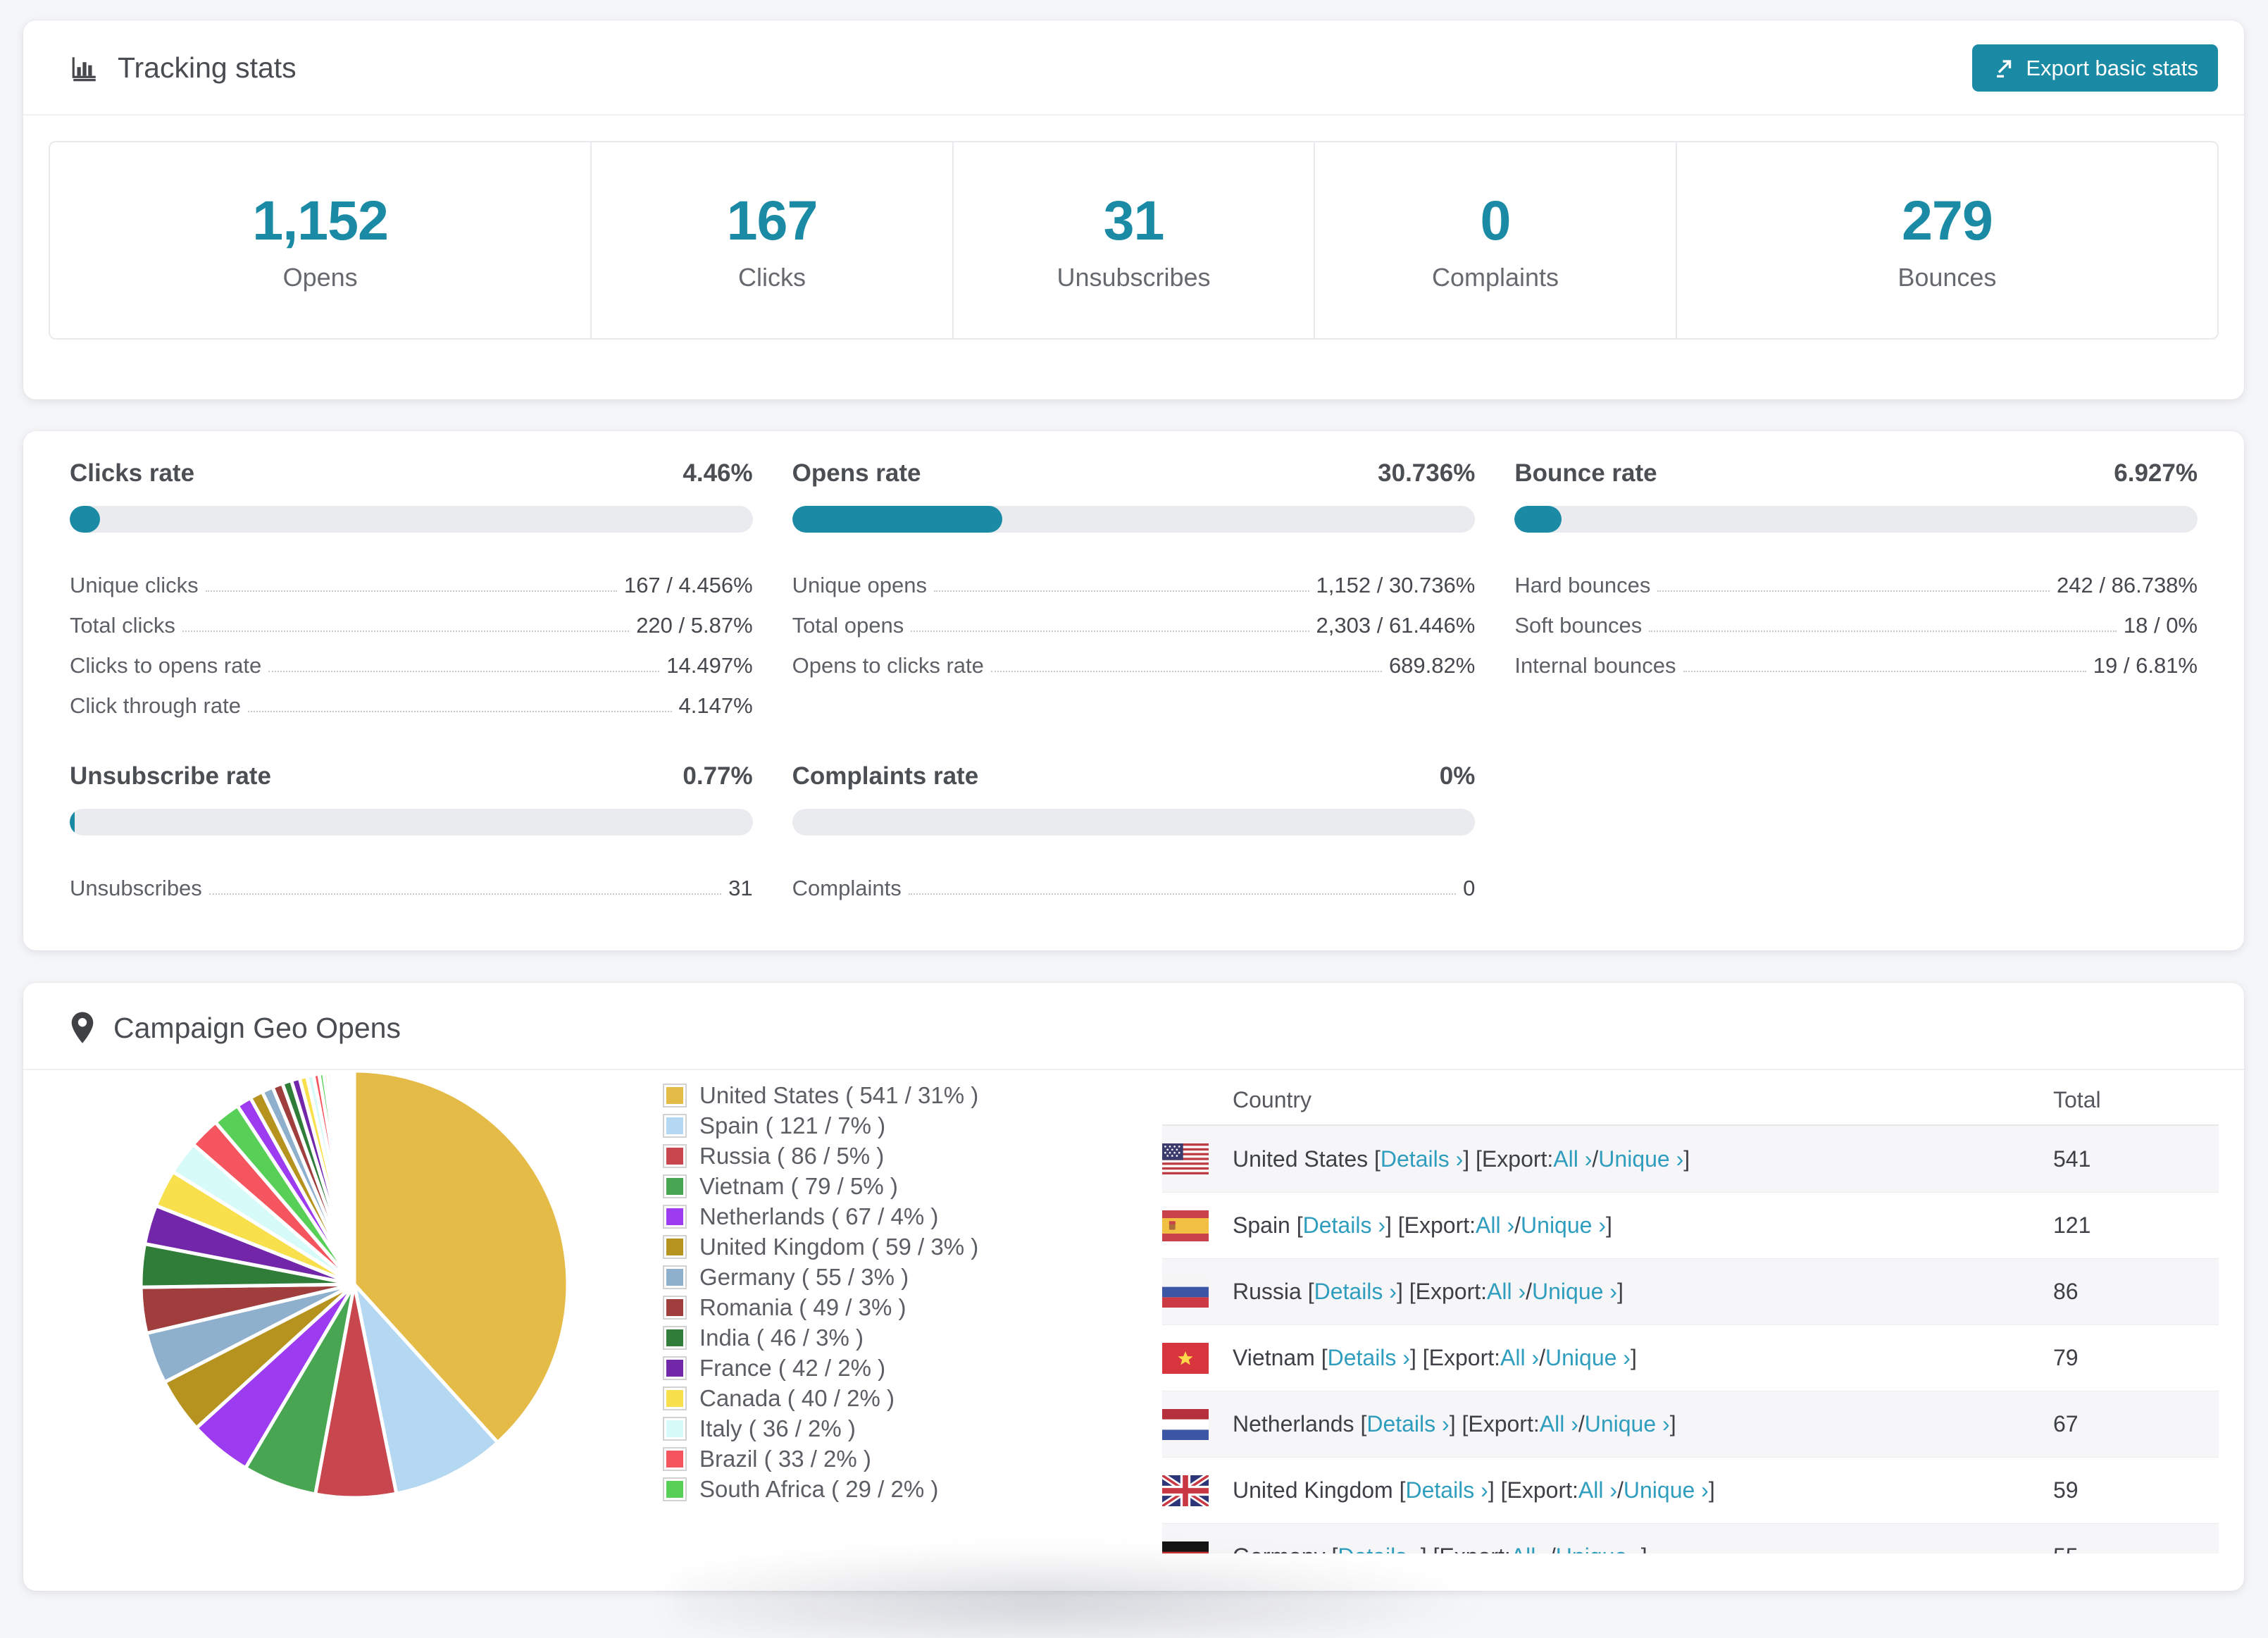  Describe the element at coordinates (1134, 68) in the screenshot. I see `tracking-stats-header: Tracking stats Export basic stats` at that location.